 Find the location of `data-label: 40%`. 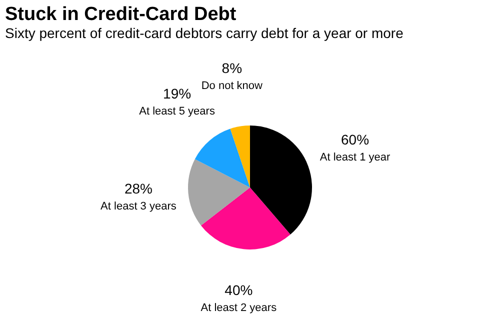

data-label: 40% is located at coordinates (238, 290).